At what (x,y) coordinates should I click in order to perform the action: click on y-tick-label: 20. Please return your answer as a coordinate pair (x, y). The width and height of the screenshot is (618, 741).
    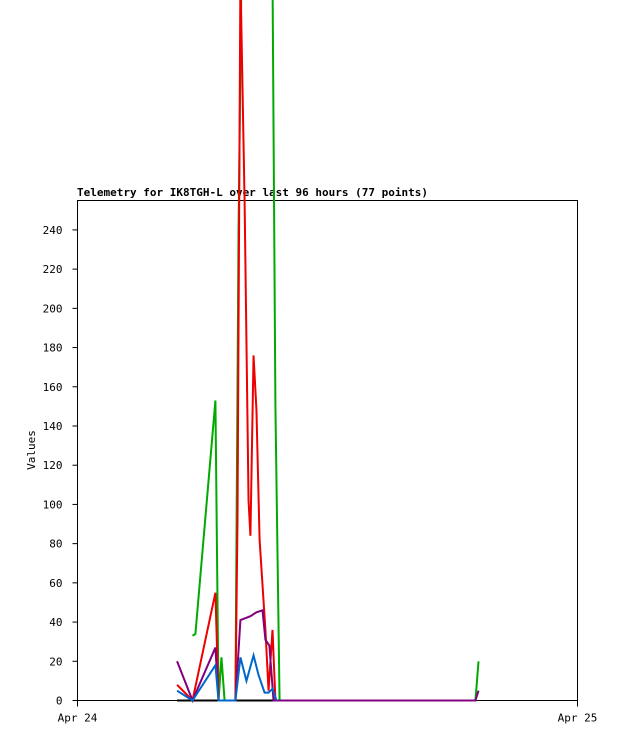
    Looking at the image, I should click on (55, 661).